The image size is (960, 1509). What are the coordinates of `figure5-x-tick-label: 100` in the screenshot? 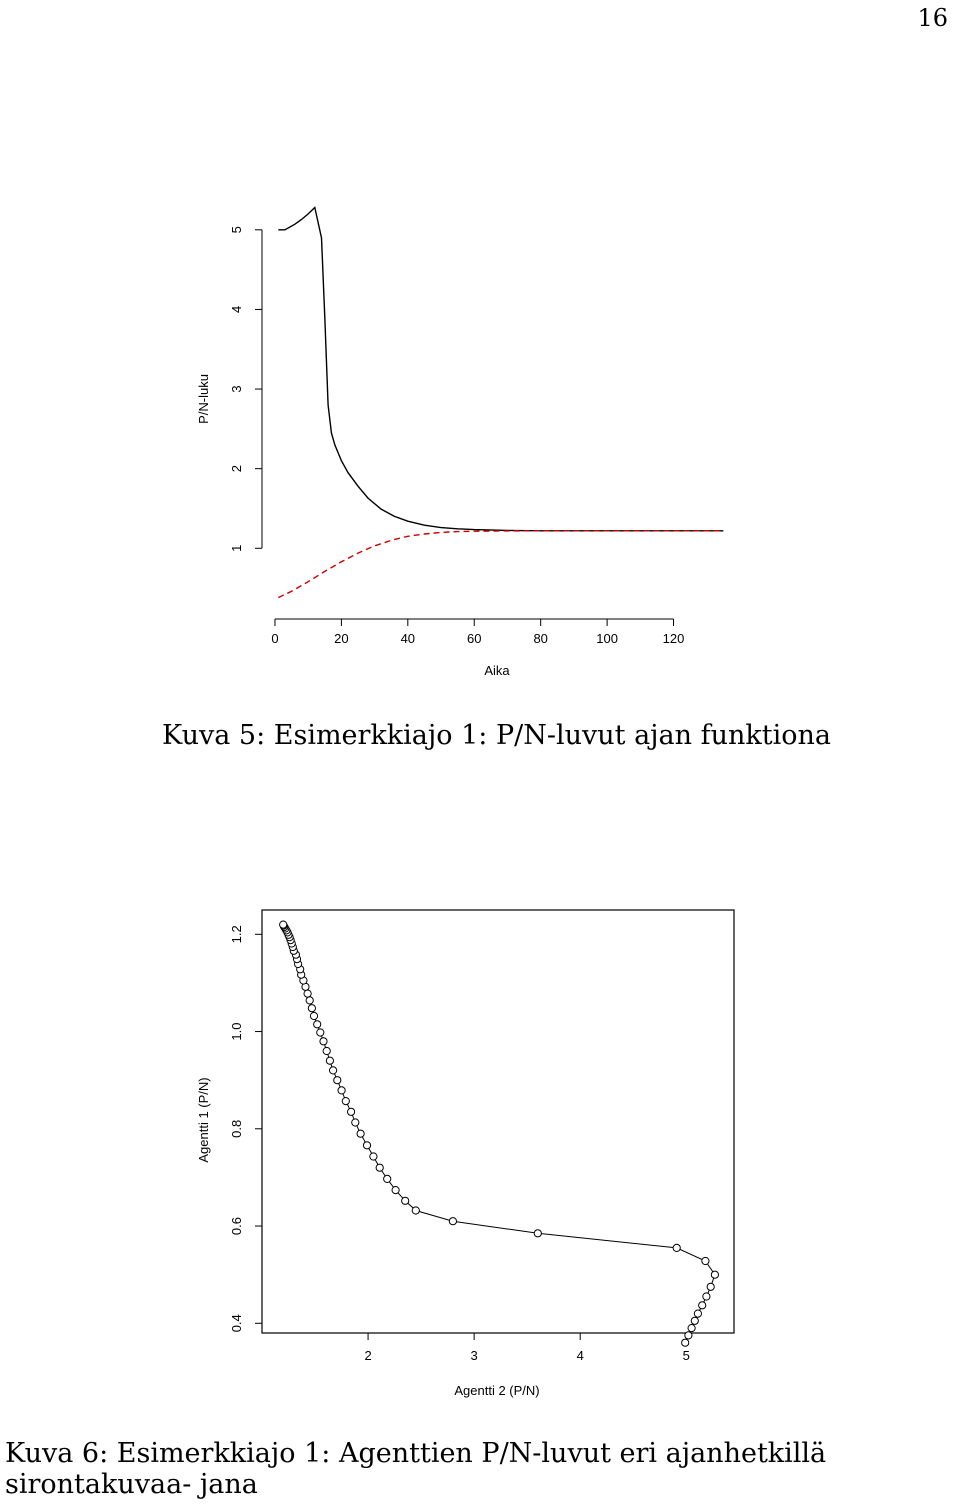 It's located at (607, 638).